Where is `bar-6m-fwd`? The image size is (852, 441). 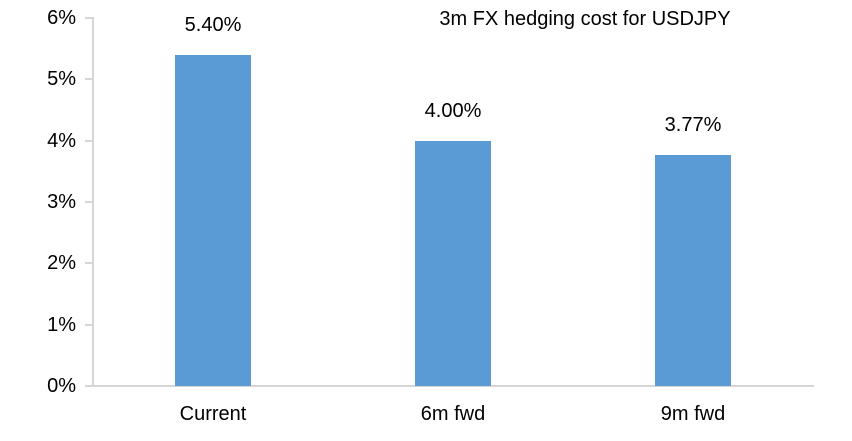
bar-6m-fwd is located at coordinates (453, 263).